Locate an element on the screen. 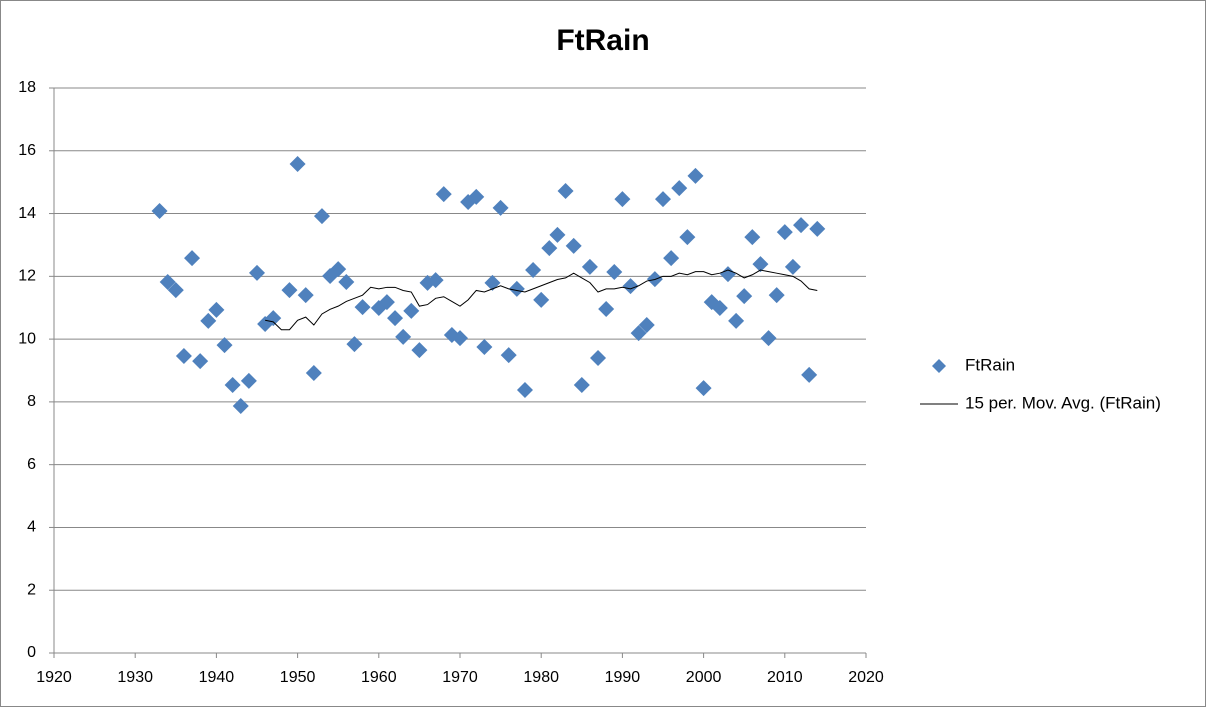 This screenshot has height=707, width=1206. x-tick-label: 1990 is located at coordinates (623, 677).